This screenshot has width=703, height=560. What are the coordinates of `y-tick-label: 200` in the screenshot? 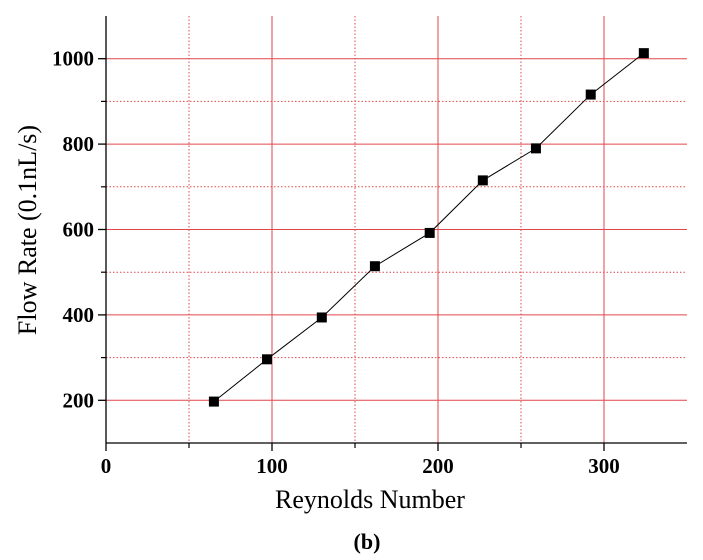 It's located at (79, 400).